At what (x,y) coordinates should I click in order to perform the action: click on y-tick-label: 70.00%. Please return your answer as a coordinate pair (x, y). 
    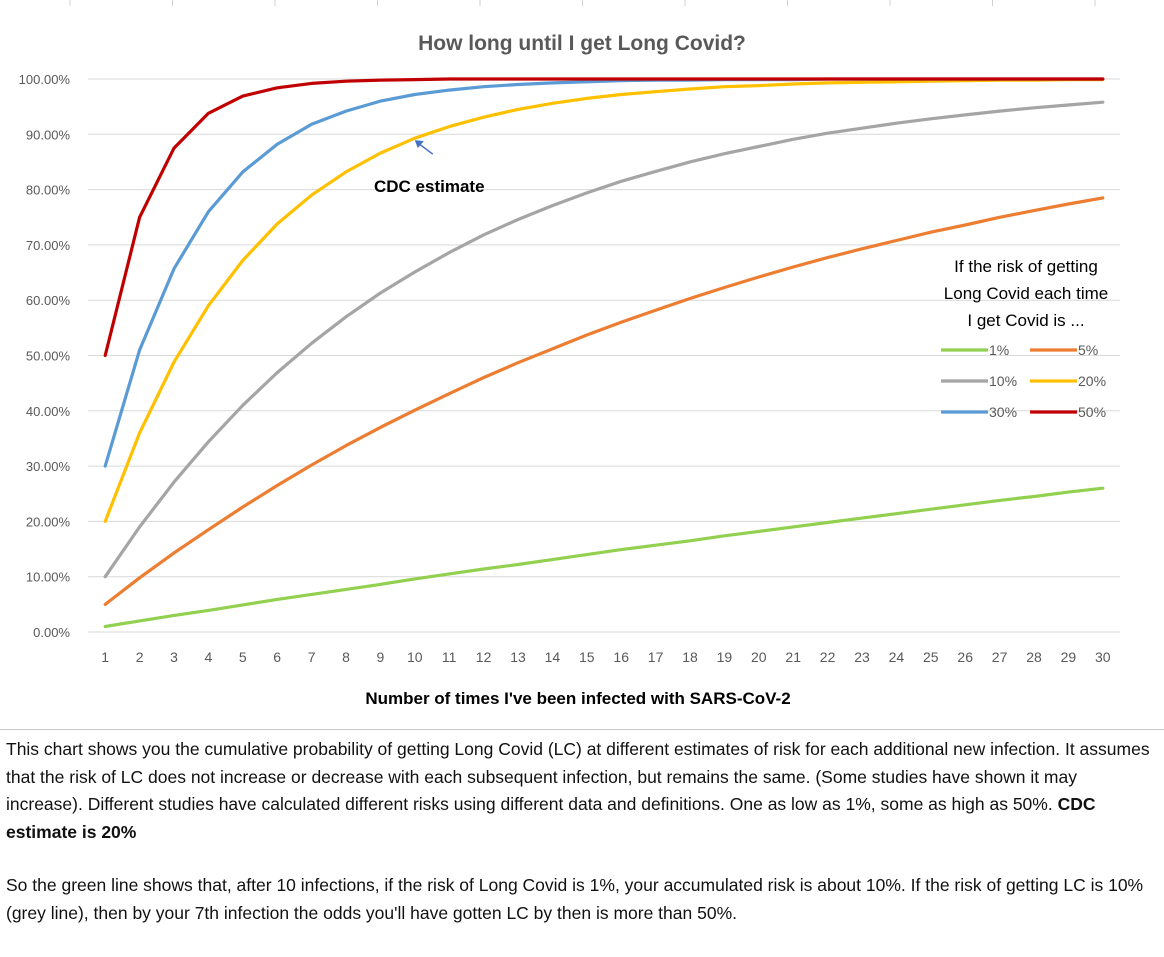
    Looking at the image, I should click on (48, 245).